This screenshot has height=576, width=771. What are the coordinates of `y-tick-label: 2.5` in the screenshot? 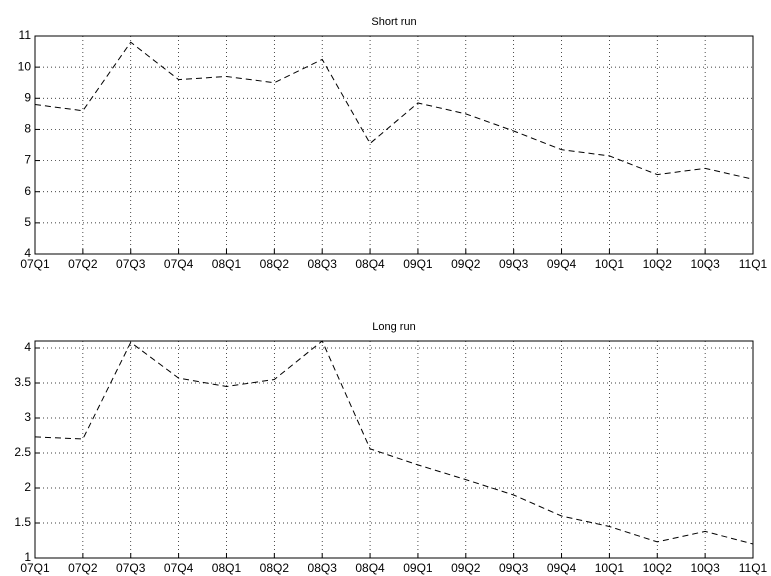 It's located at (22, 452).